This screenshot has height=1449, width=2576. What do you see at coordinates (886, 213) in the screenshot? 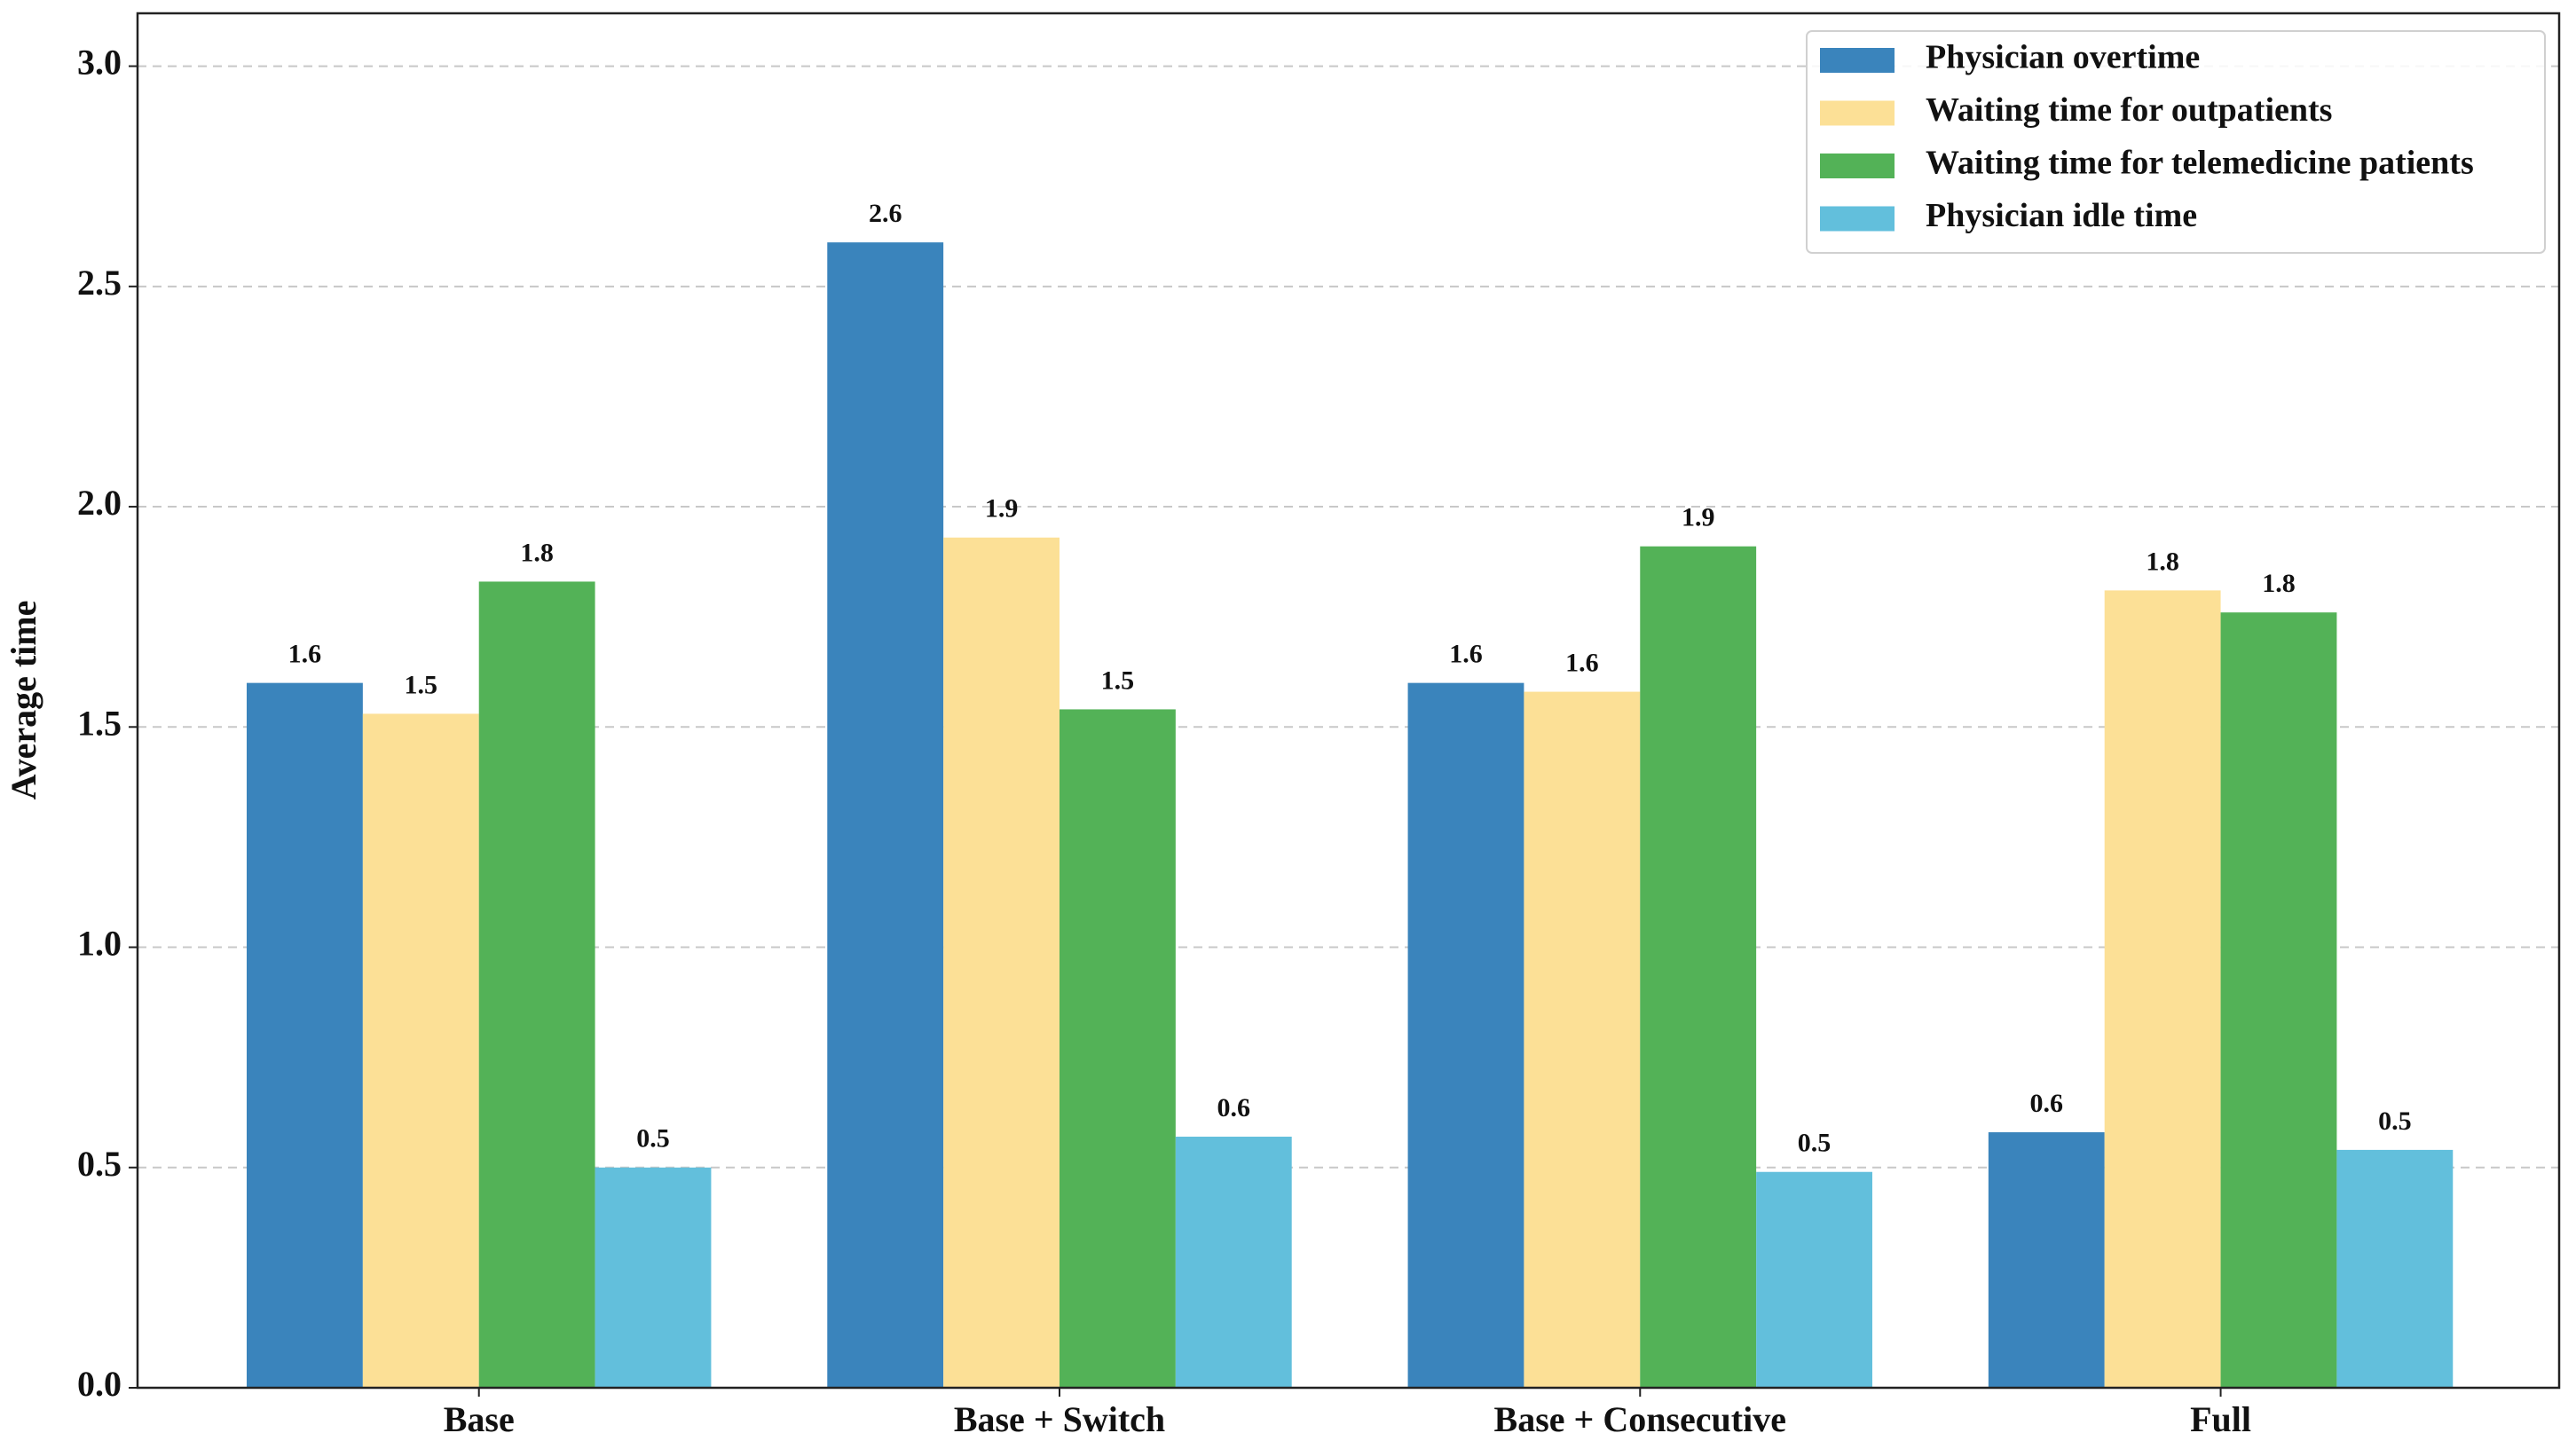
I see `value-label: 2.6` at bounding box center [886, 213].